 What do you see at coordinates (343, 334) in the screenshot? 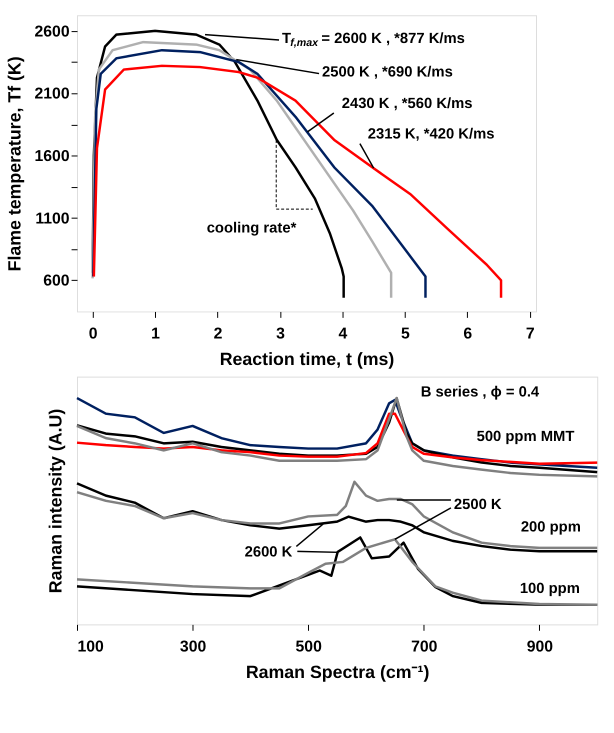
I see `x-tick-label: 4` at bounding box center [343, 334].